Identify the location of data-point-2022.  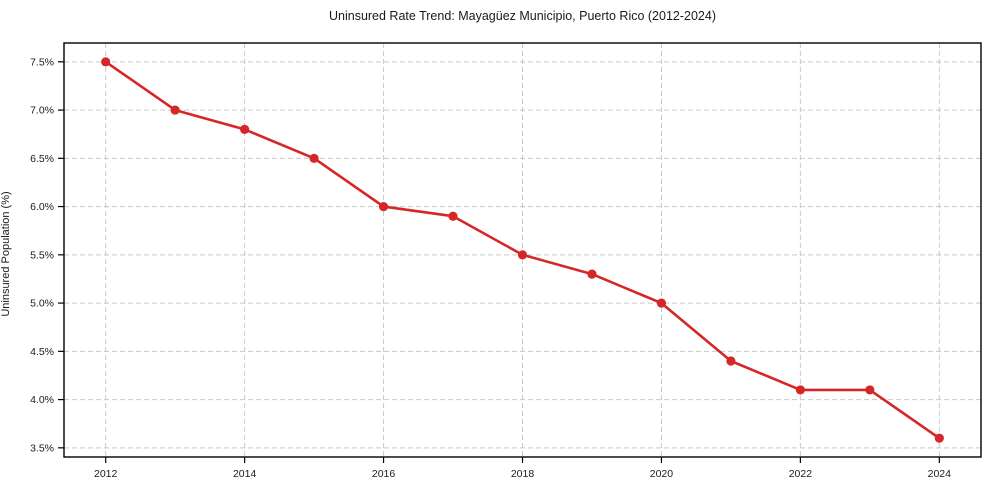
(800, 390).